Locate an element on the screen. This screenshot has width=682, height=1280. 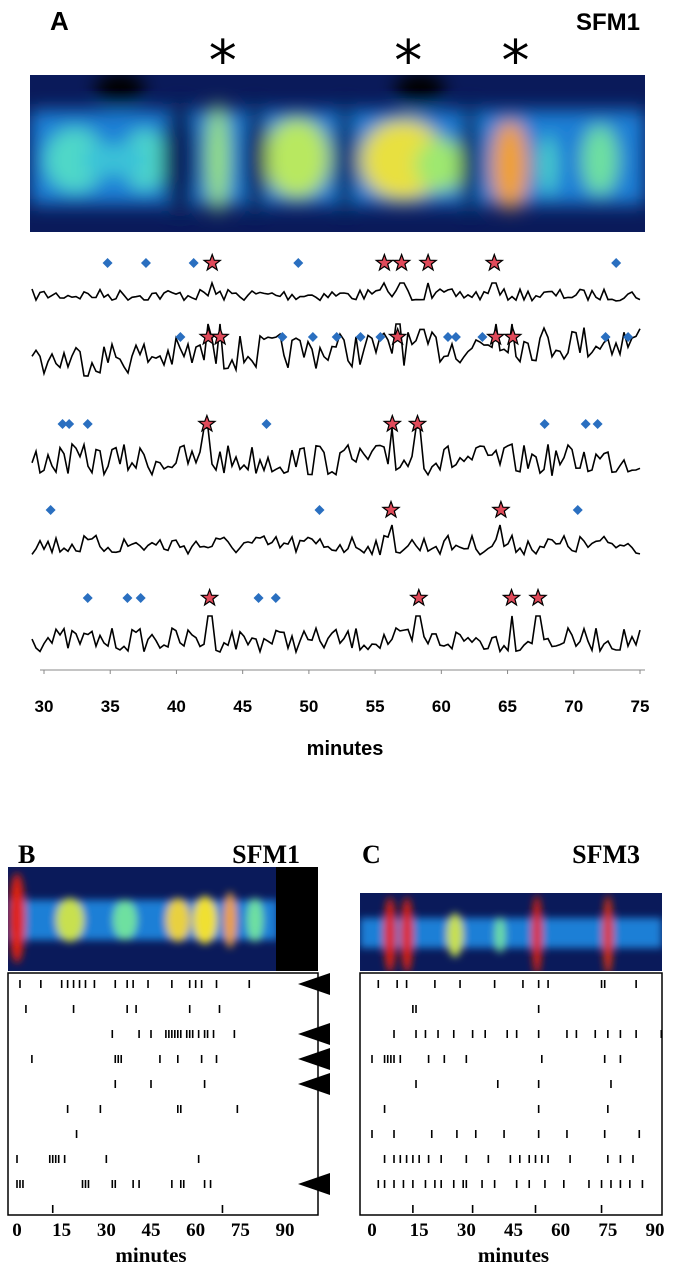
x-tick-label: 65 is located at coordinates (507, 706).